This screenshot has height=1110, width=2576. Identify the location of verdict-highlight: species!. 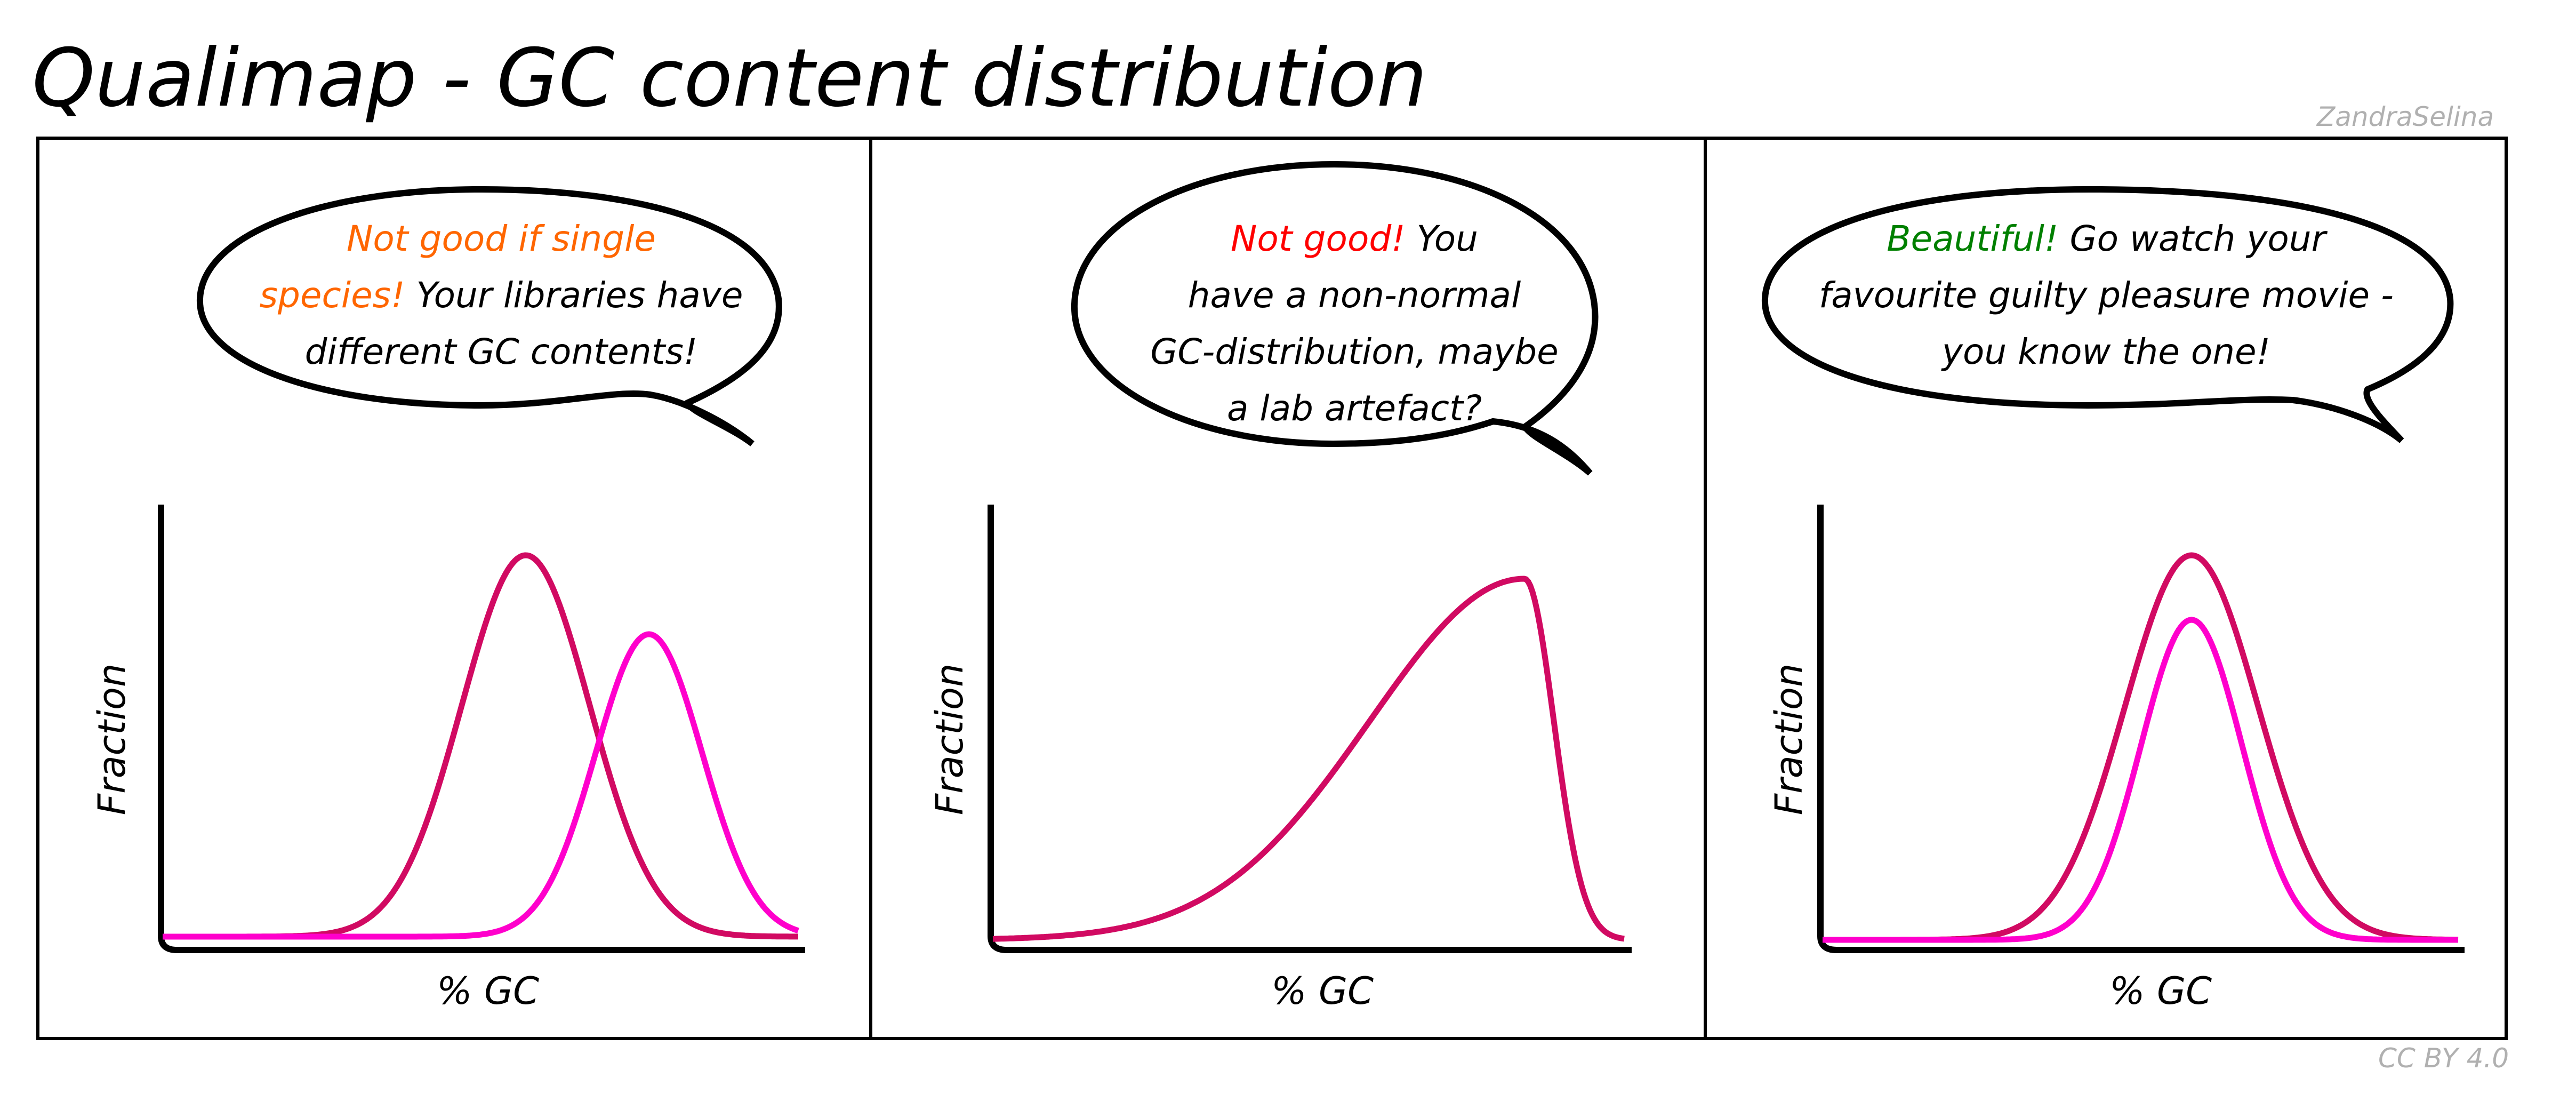
(332, 295).